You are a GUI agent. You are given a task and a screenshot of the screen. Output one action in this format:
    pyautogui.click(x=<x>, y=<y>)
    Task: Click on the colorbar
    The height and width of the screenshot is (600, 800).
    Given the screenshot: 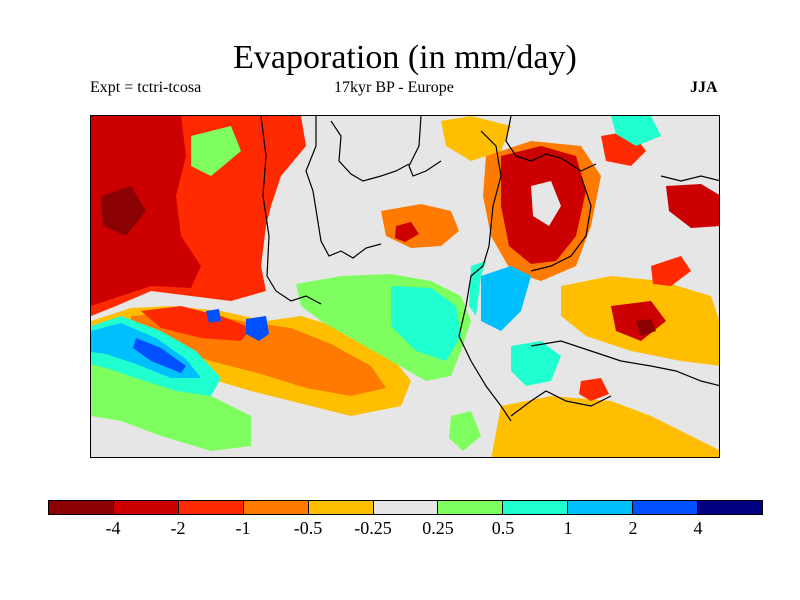 What is the action you would take?
    pyautogui.click(x=405, y=507)
    